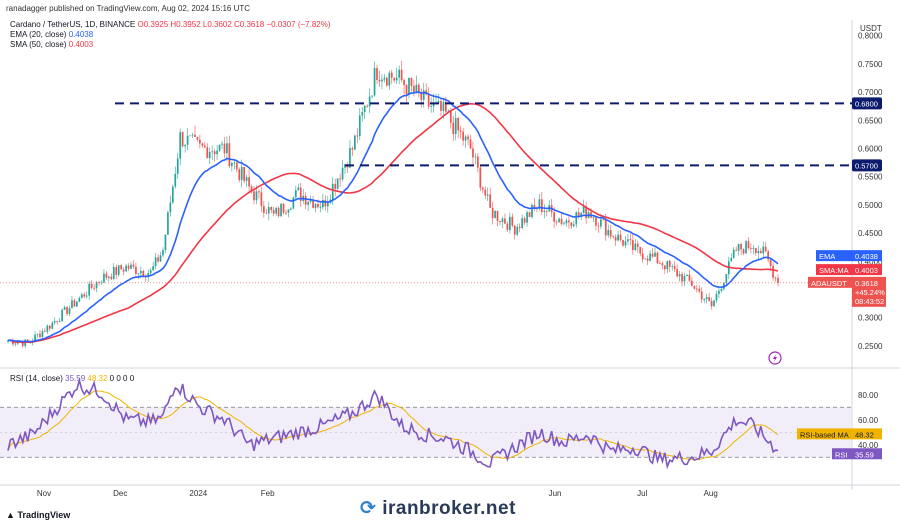 The height and width of the screenshot is (527, 900). What do you see at coordinates (72, 378) in the screenshot?
I see `rsi-legend: RSI (14, close) 35.59 48.32 0 0 0 0` at bounding box center [72, 378].